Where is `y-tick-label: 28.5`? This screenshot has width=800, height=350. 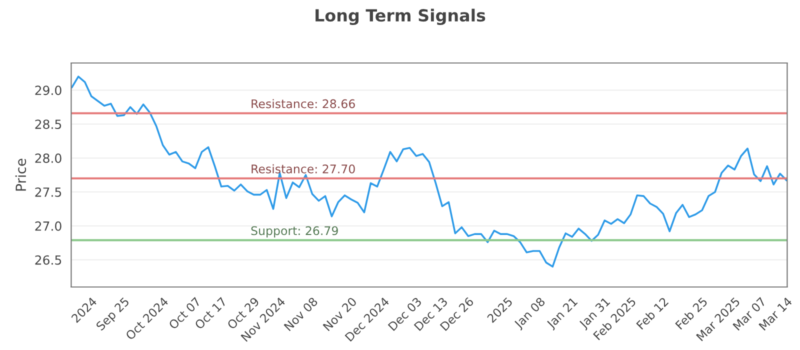 y-tick-label: 28.5 is located at coordinates (48, 125).